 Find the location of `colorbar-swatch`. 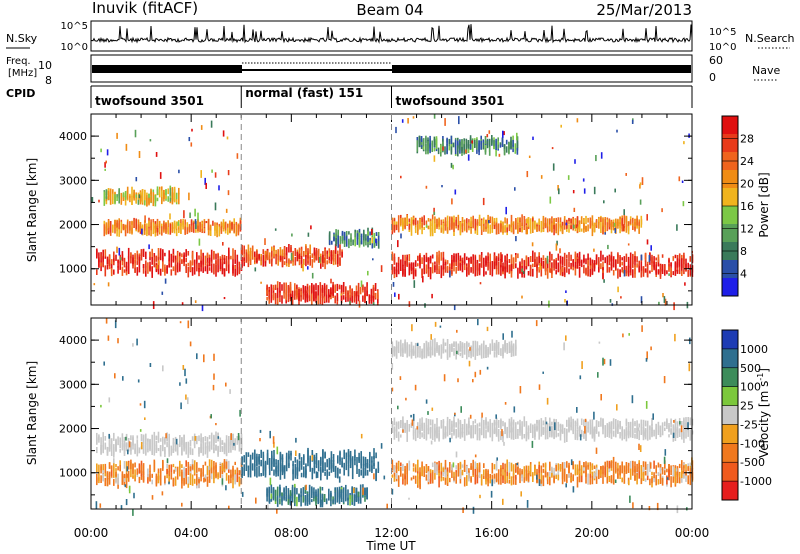

colorbar-swatch is located at coordinates (730, 215).